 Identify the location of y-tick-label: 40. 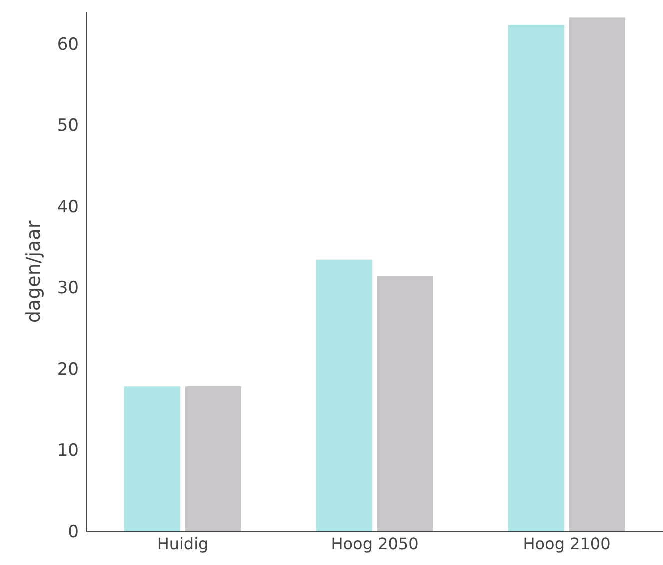
(68, 207).